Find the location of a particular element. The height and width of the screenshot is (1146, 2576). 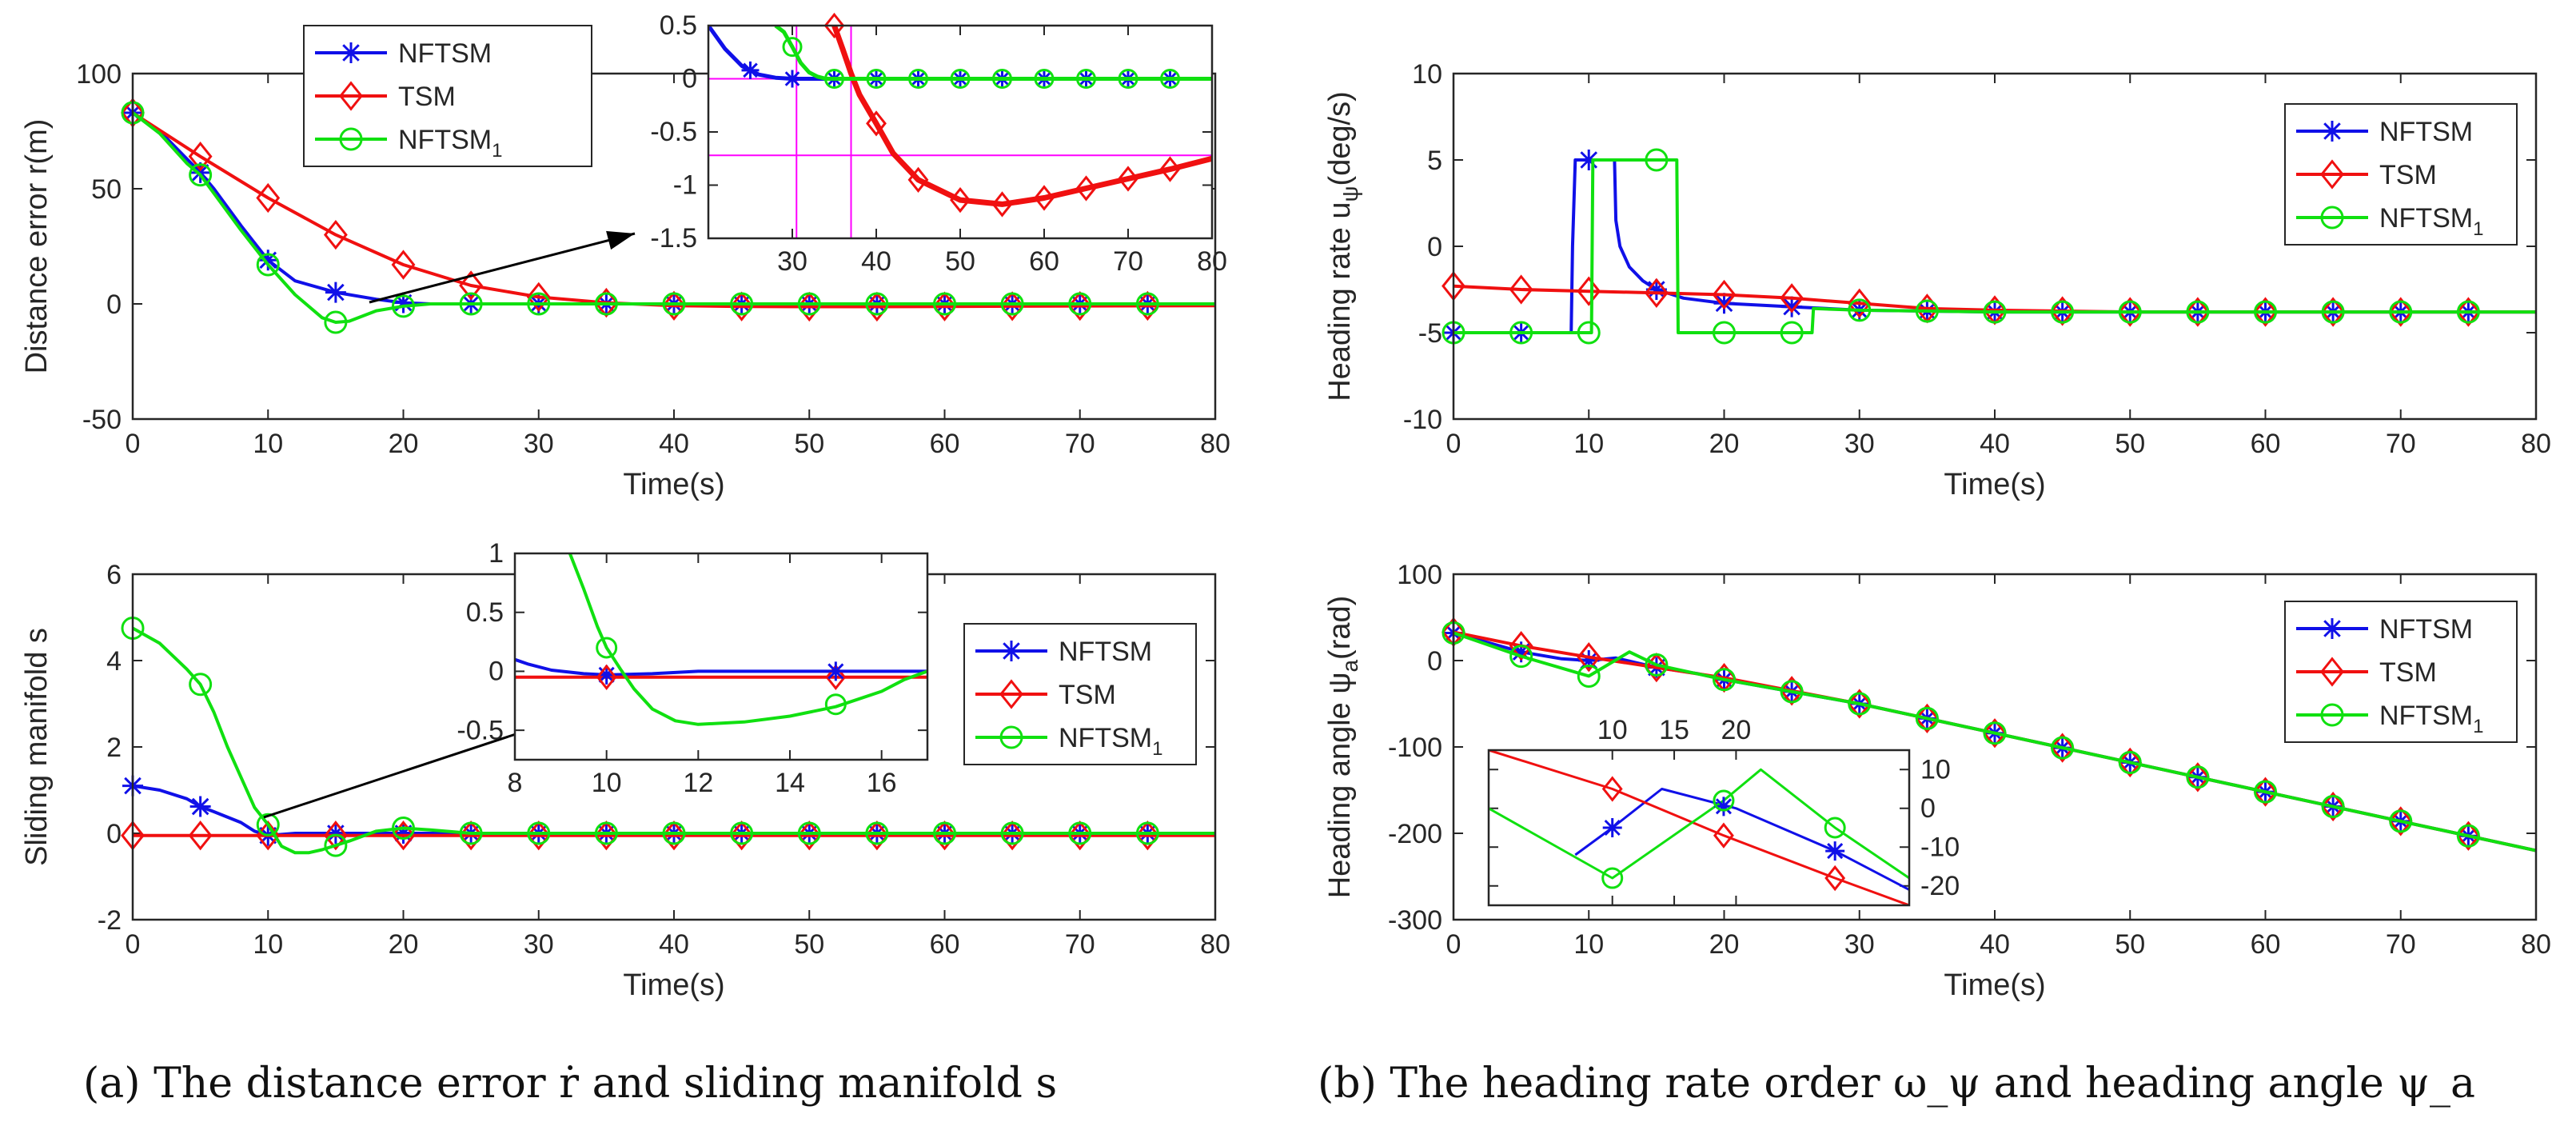

series-line-NFTSM1 is located at coordinates (747, 639).